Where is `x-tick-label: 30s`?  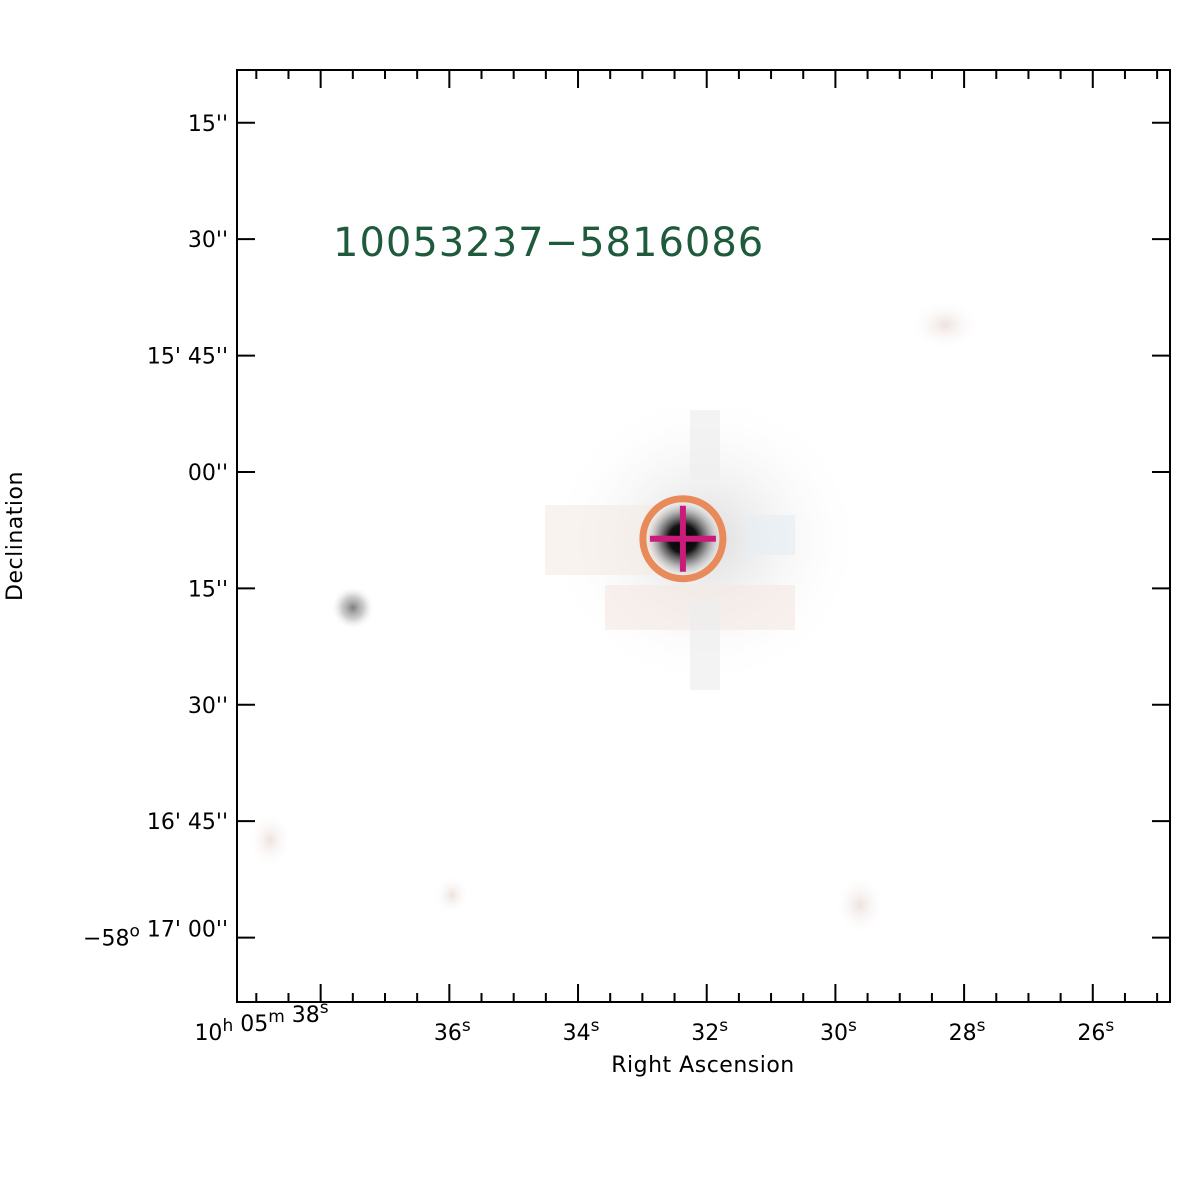
x-tick-label: 30s is located at coordinates (838, 1031).